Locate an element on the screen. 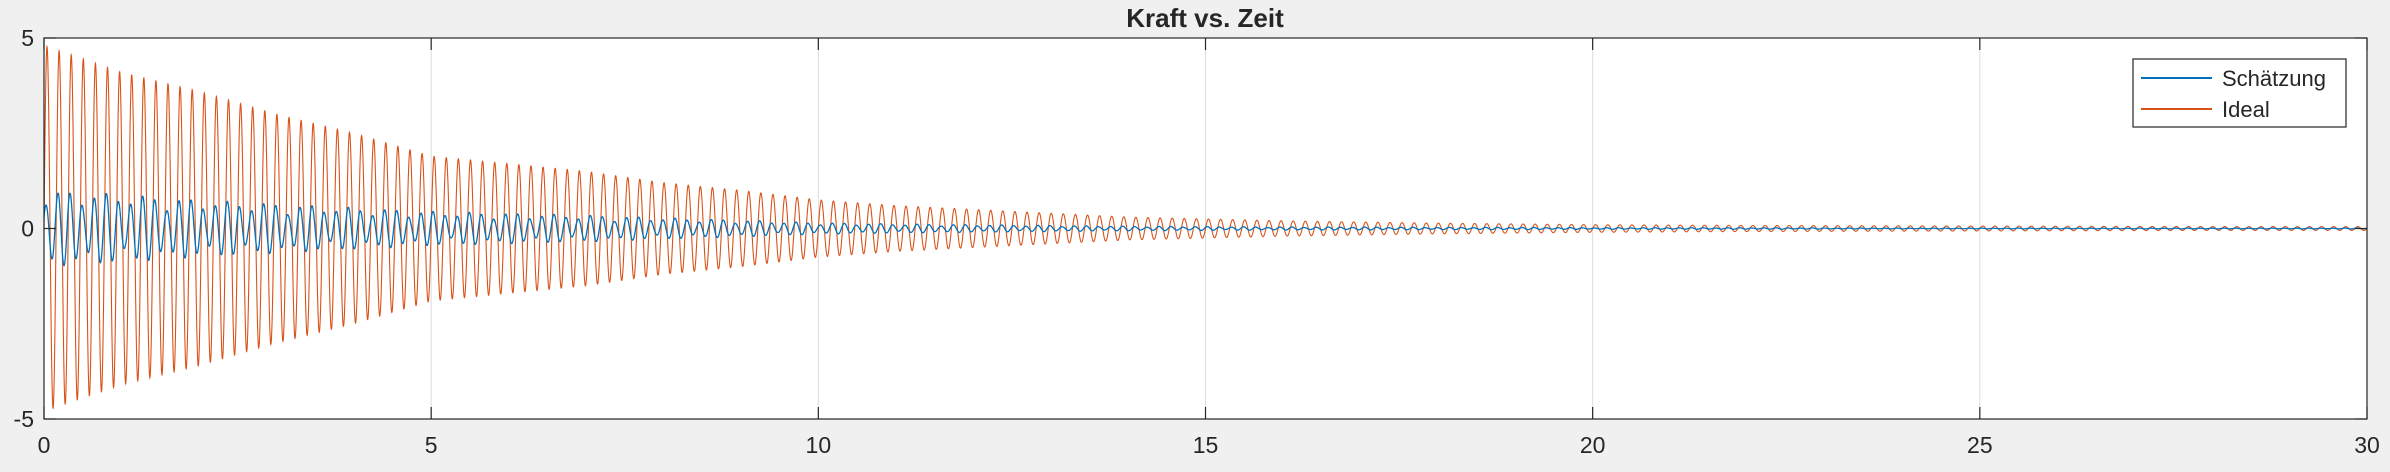 This screenshot has height=472, width=2390. x-tick-labels: 0 5 10 15 20 25 30 is located at coordinates (1209, 445).